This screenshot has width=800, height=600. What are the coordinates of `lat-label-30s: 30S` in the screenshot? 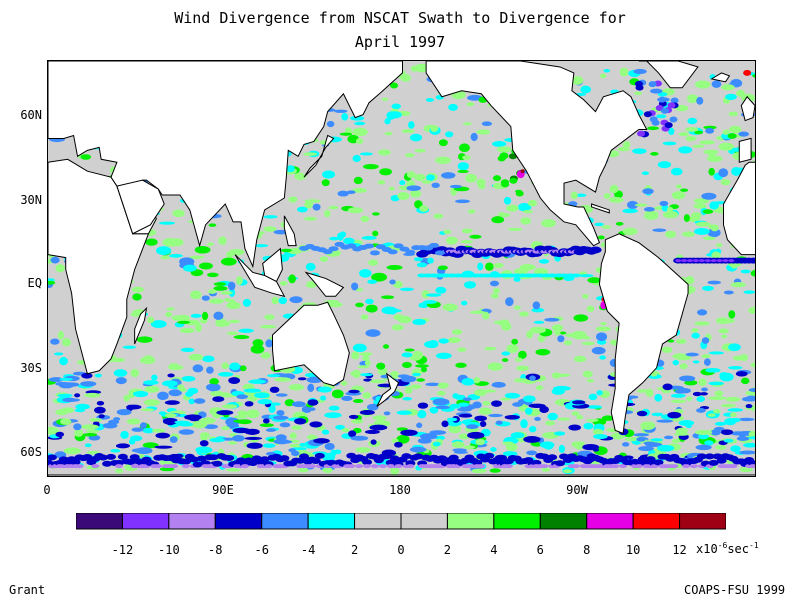 It's located at (31, 368).